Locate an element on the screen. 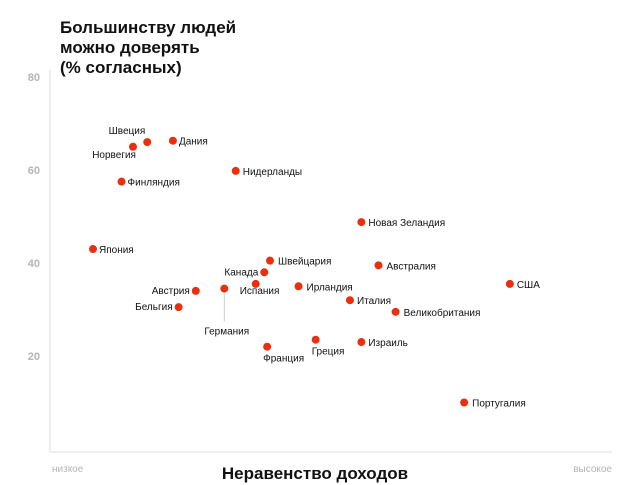 This screenshot has width=630, height=485. point-label: Израиль is located at coordinates (388, 343).